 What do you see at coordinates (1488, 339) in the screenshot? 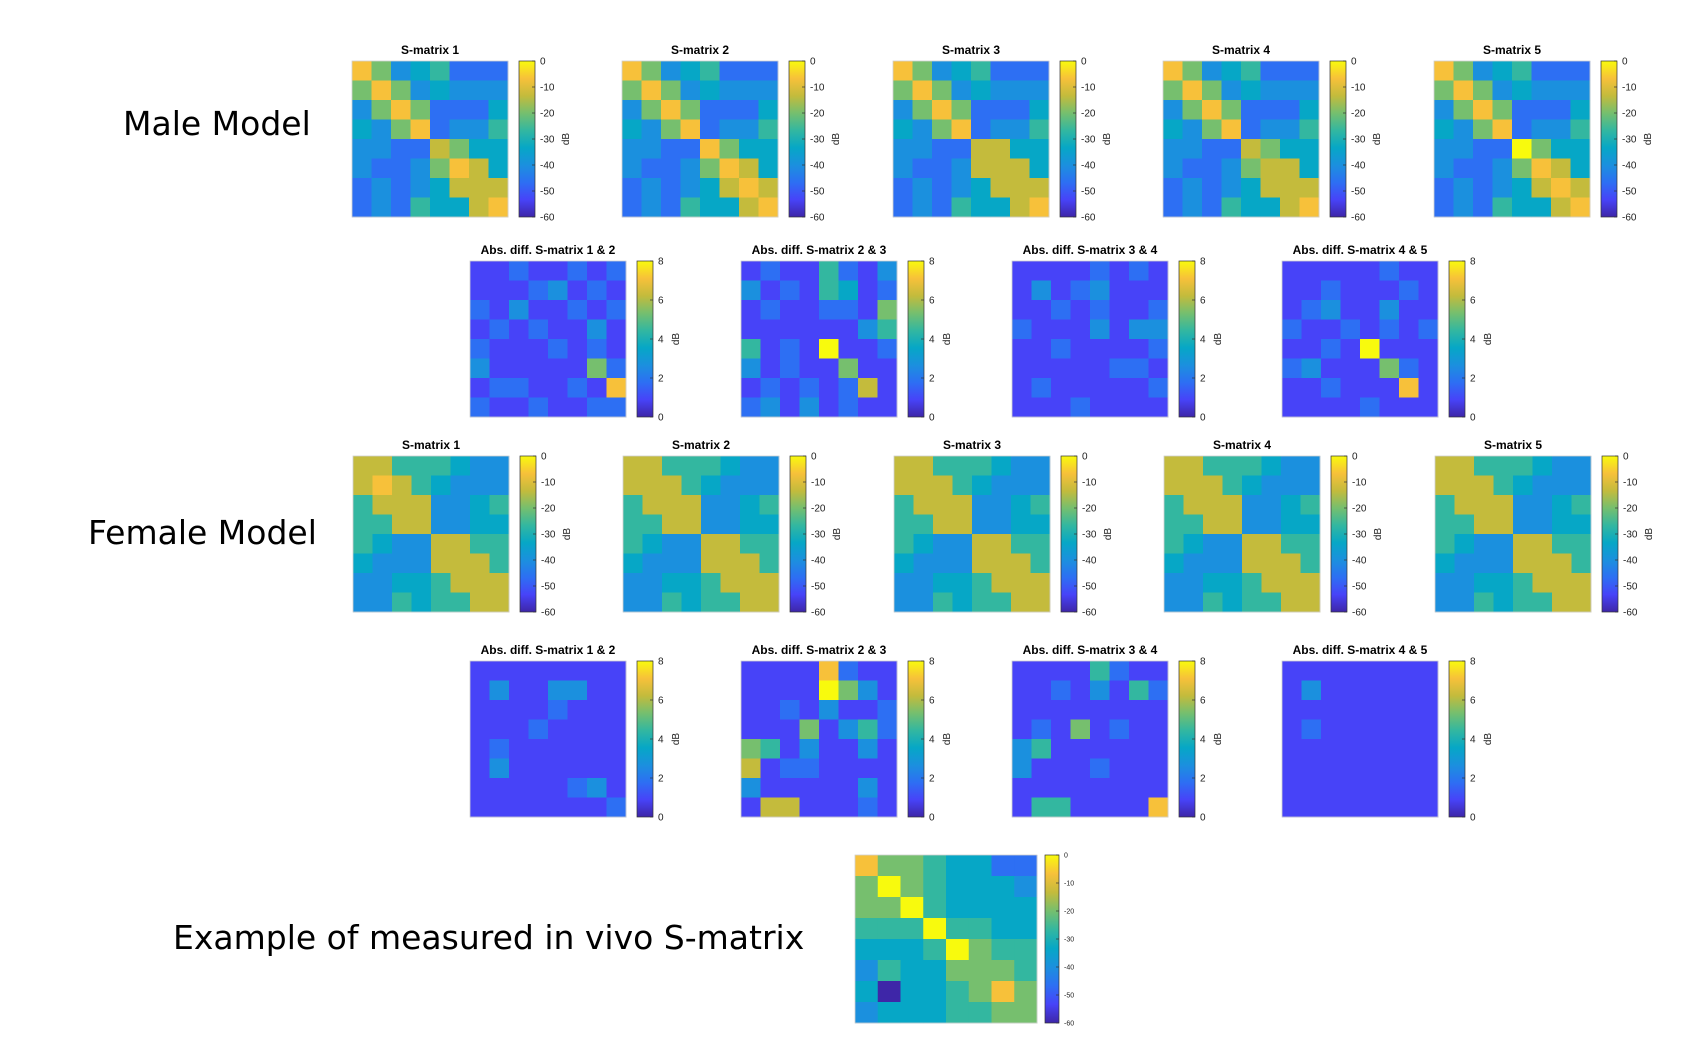
I see `colorbar-unit-label: dB` at bounding box center [1488, 339].